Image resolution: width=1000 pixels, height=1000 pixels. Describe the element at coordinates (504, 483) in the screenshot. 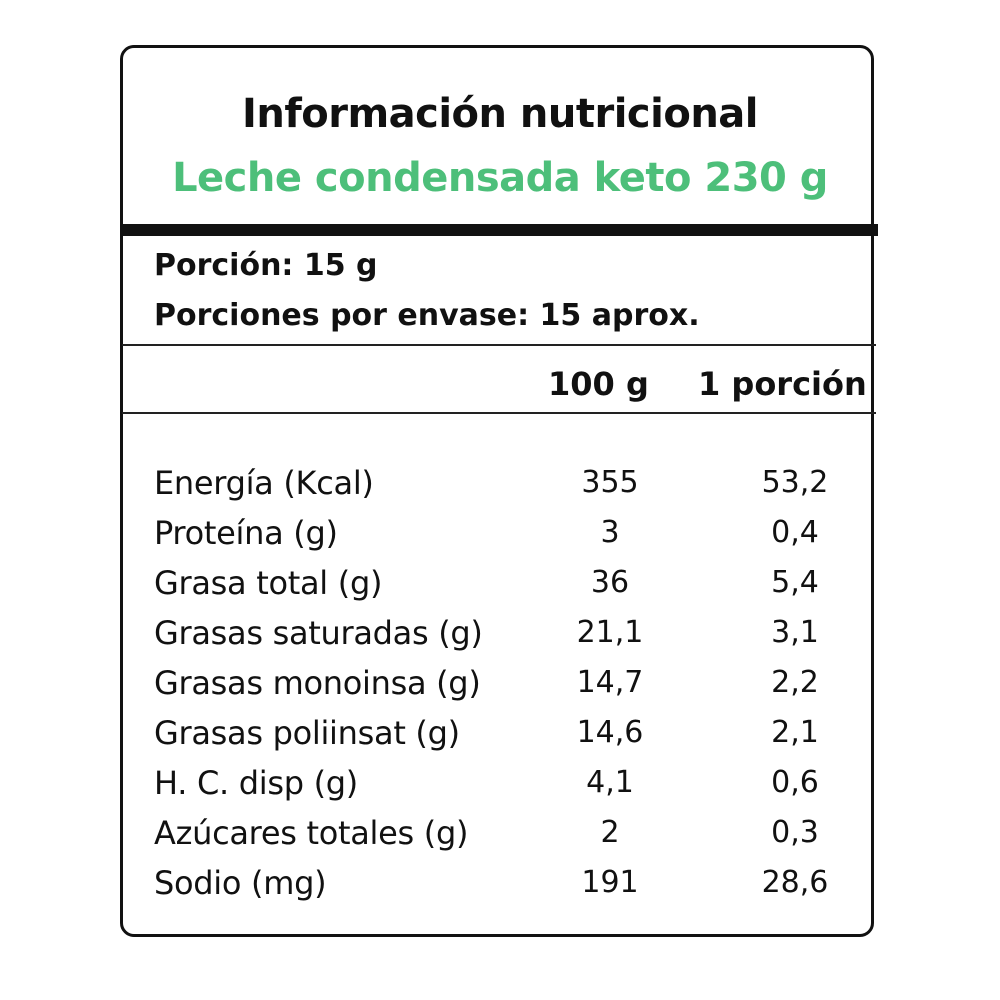

I see `table-row: Energía (Kcal) 355 53,2` at that location.